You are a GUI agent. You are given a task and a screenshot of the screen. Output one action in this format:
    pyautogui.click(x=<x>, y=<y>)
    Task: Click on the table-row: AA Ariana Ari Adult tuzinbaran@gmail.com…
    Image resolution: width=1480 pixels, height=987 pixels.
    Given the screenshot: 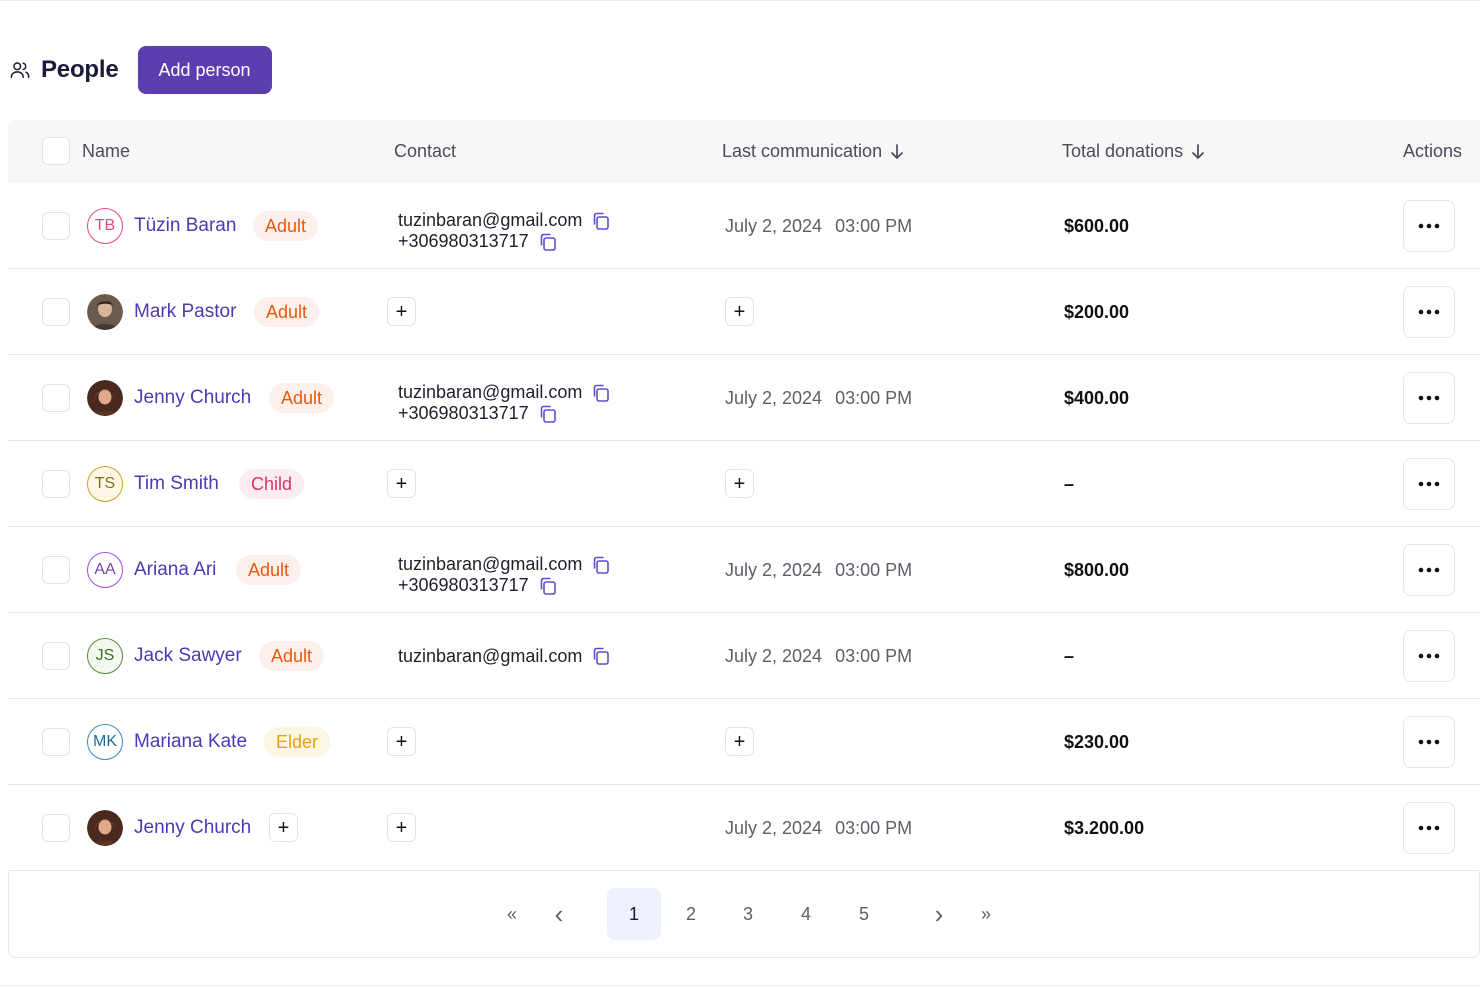 What is the action you would take?
    pyautogui.click(x=744, y=570)
    